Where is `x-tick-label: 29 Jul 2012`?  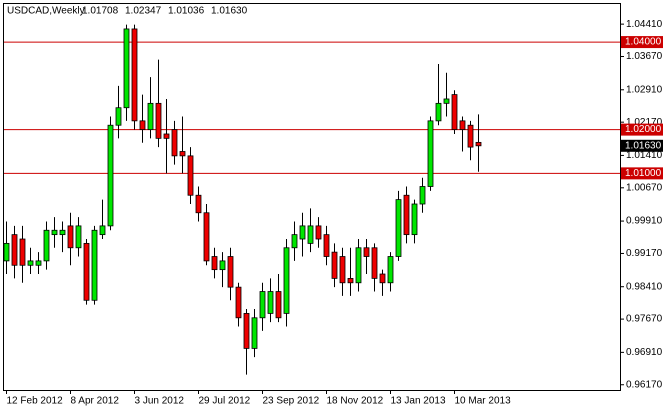
x-tick-label: 29 Jul 2012 is located at coordinates (225, 401).